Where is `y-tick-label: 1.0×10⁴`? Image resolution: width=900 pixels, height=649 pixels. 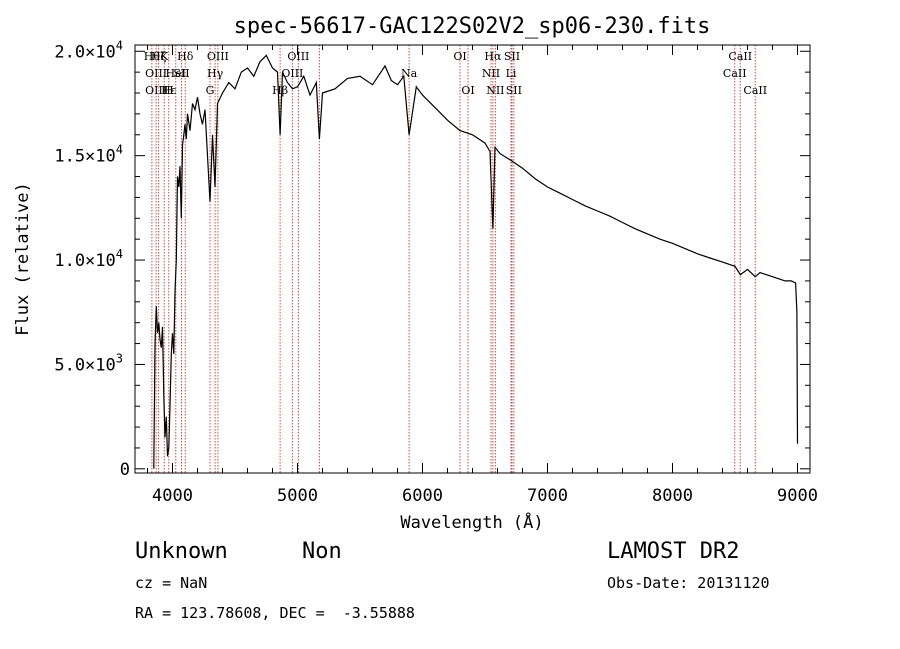 y-tick-label: 1.0×10⁴ is located at coordinates (88, 259).